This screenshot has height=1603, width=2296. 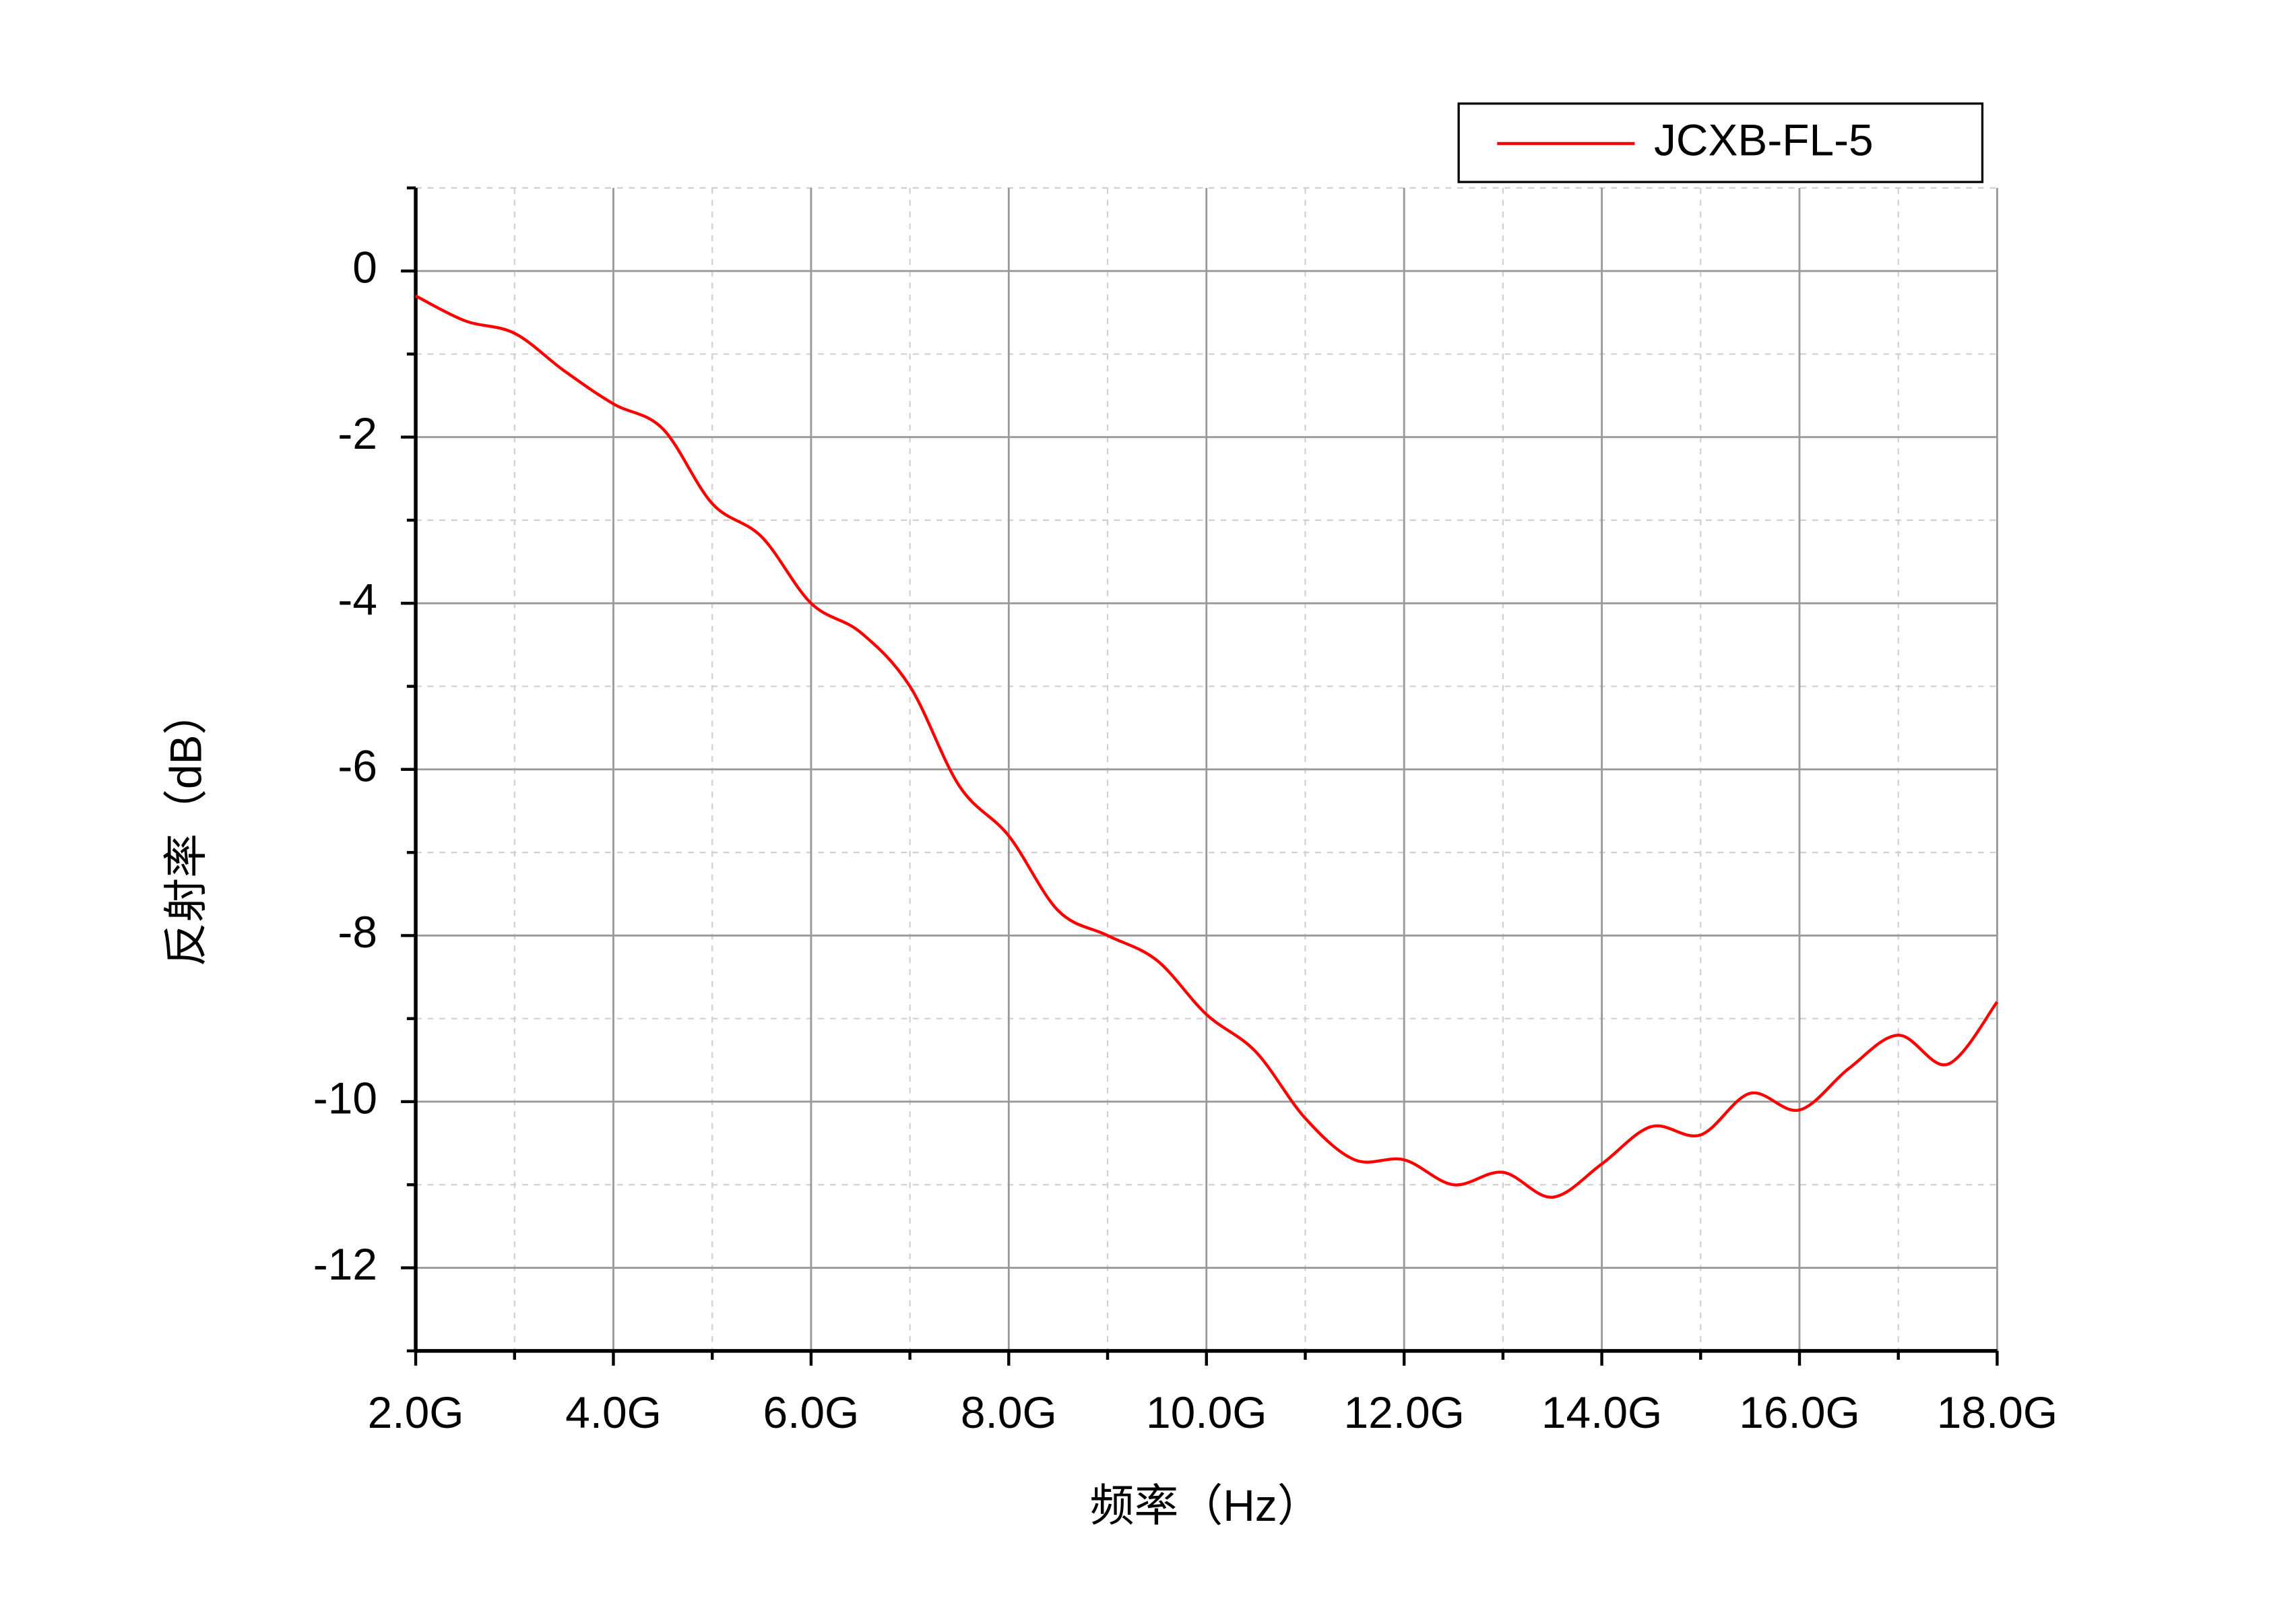 I want to click on x-axis-label: 频率（Hz）, so click(x=1206, y=1505).